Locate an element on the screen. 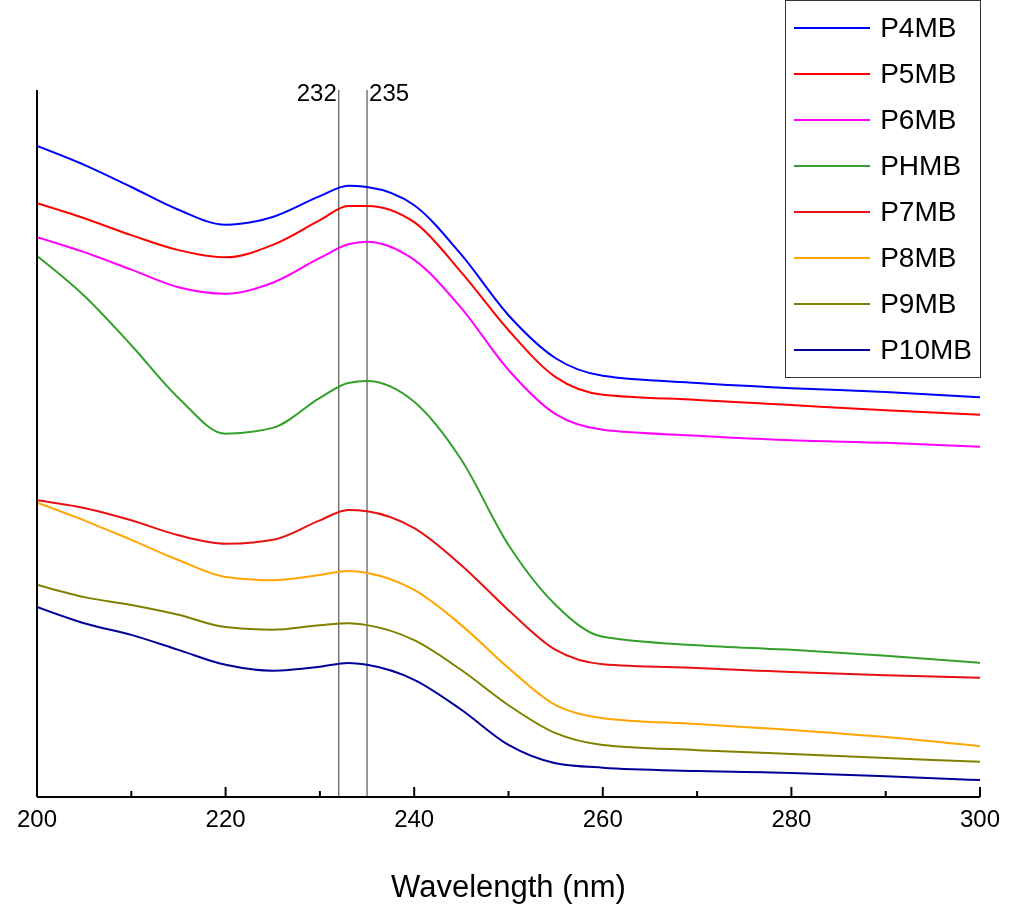 The image size is (1012, 908). legend-label: P10MB is located at coordinates (926, 350).